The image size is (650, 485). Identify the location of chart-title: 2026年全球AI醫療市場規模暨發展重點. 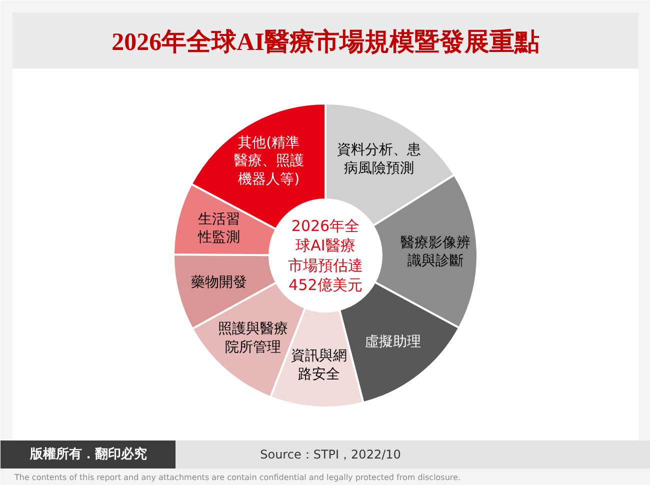
(326, 42).